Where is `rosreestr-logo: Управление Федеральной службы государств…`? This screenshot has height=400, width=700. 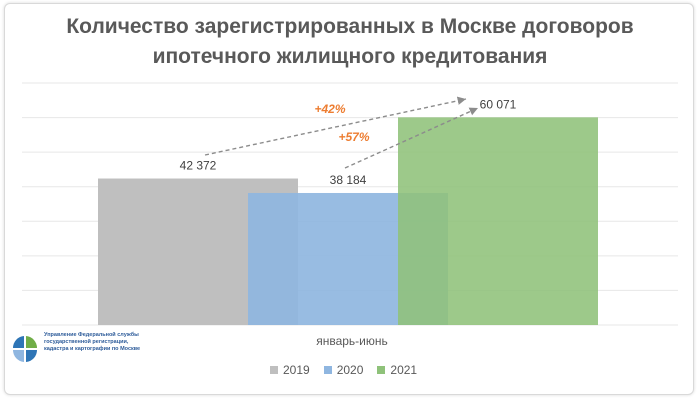 rosreestr-logo: Управление Федеральной службы государств… is located at coordinates (85, 358).